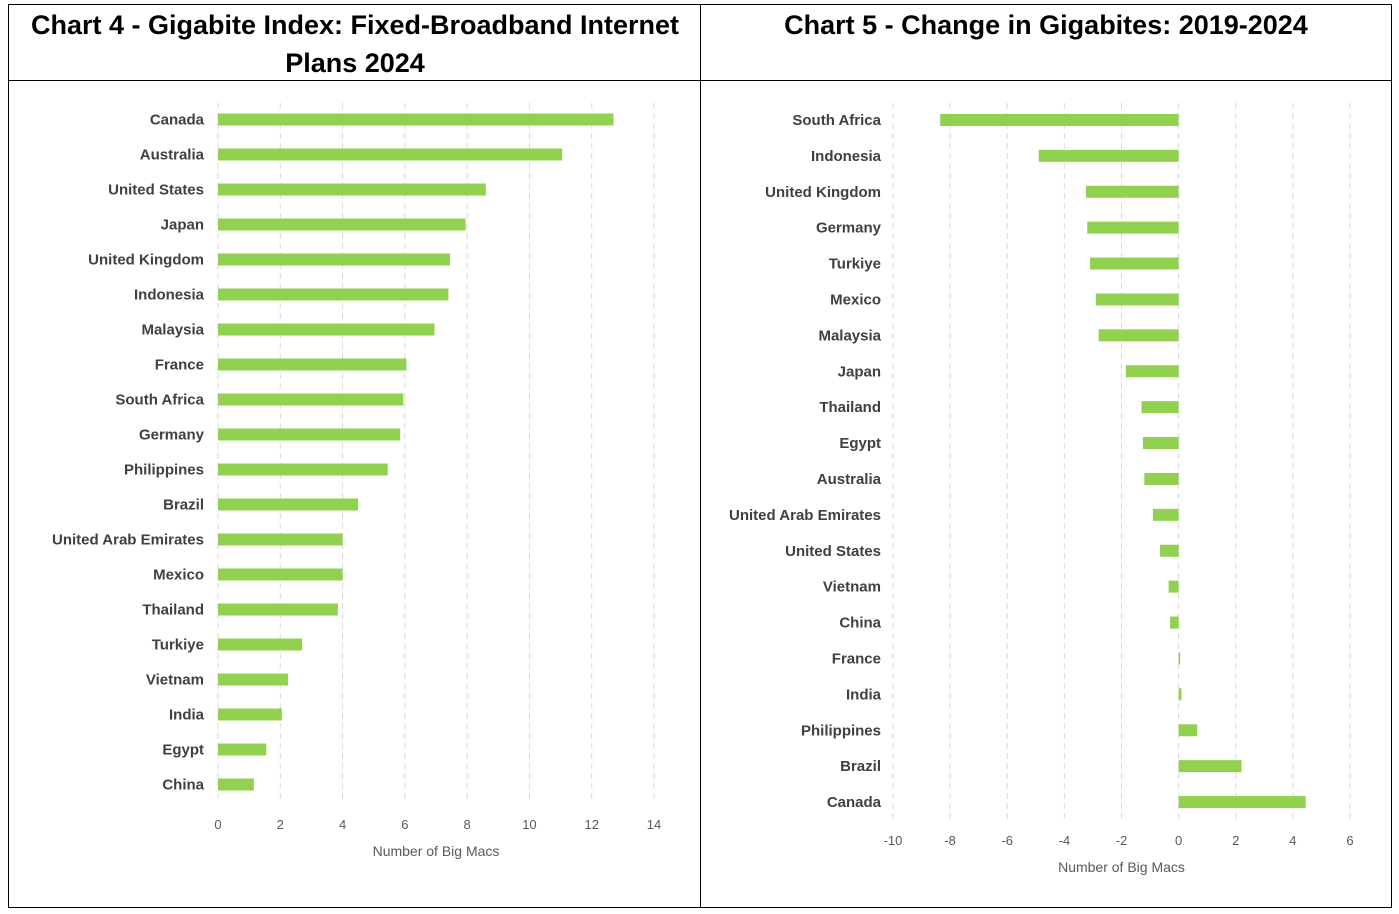 This screenshot has width=1399, height=914. What do you see at coordinates (1152, 371) in the screenshot?
I see `chart5-bar-japan` at bounding box center [1152, 371].